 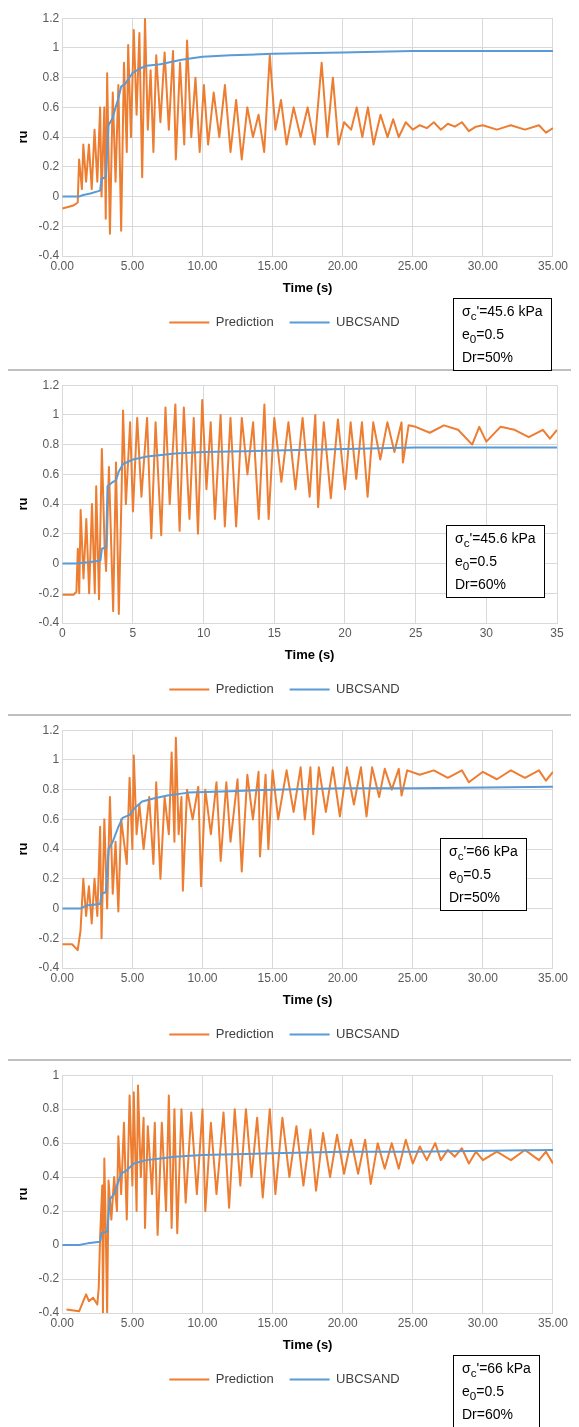 I want to click on text: Dr=50%, so click(x=488, y=357).